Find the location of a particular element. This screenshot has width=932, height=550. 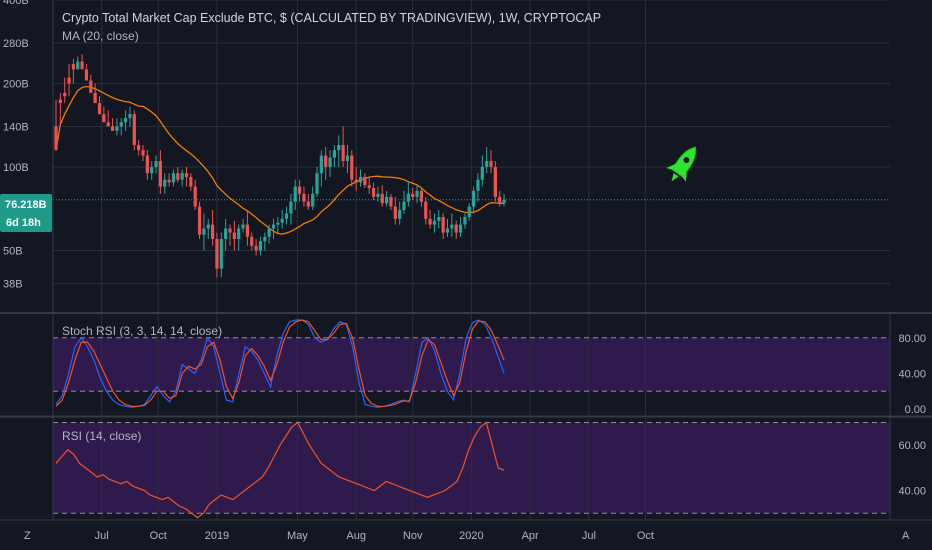

price-axis-label: 140B is located at coordinates (16, 127).